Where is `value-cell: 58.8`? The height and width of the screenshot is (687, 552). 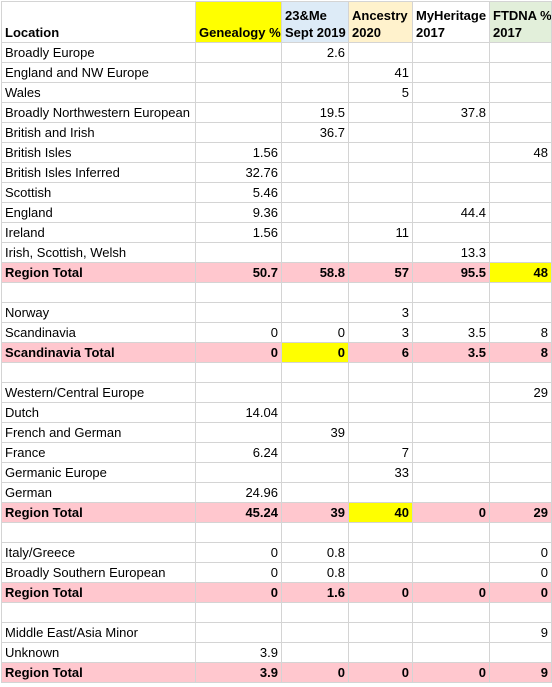
value-cell: 58.8 is located at coordinates (315, 272).